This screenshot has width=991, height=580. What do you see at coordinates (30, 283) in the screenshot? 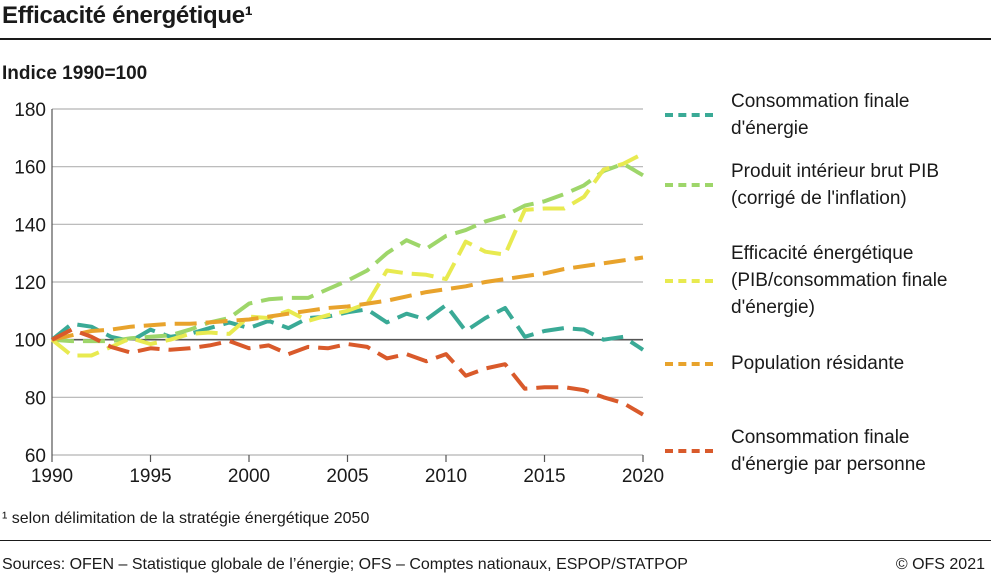
I see `y-tick-label-120: 120` at bounding box center [30, 283].